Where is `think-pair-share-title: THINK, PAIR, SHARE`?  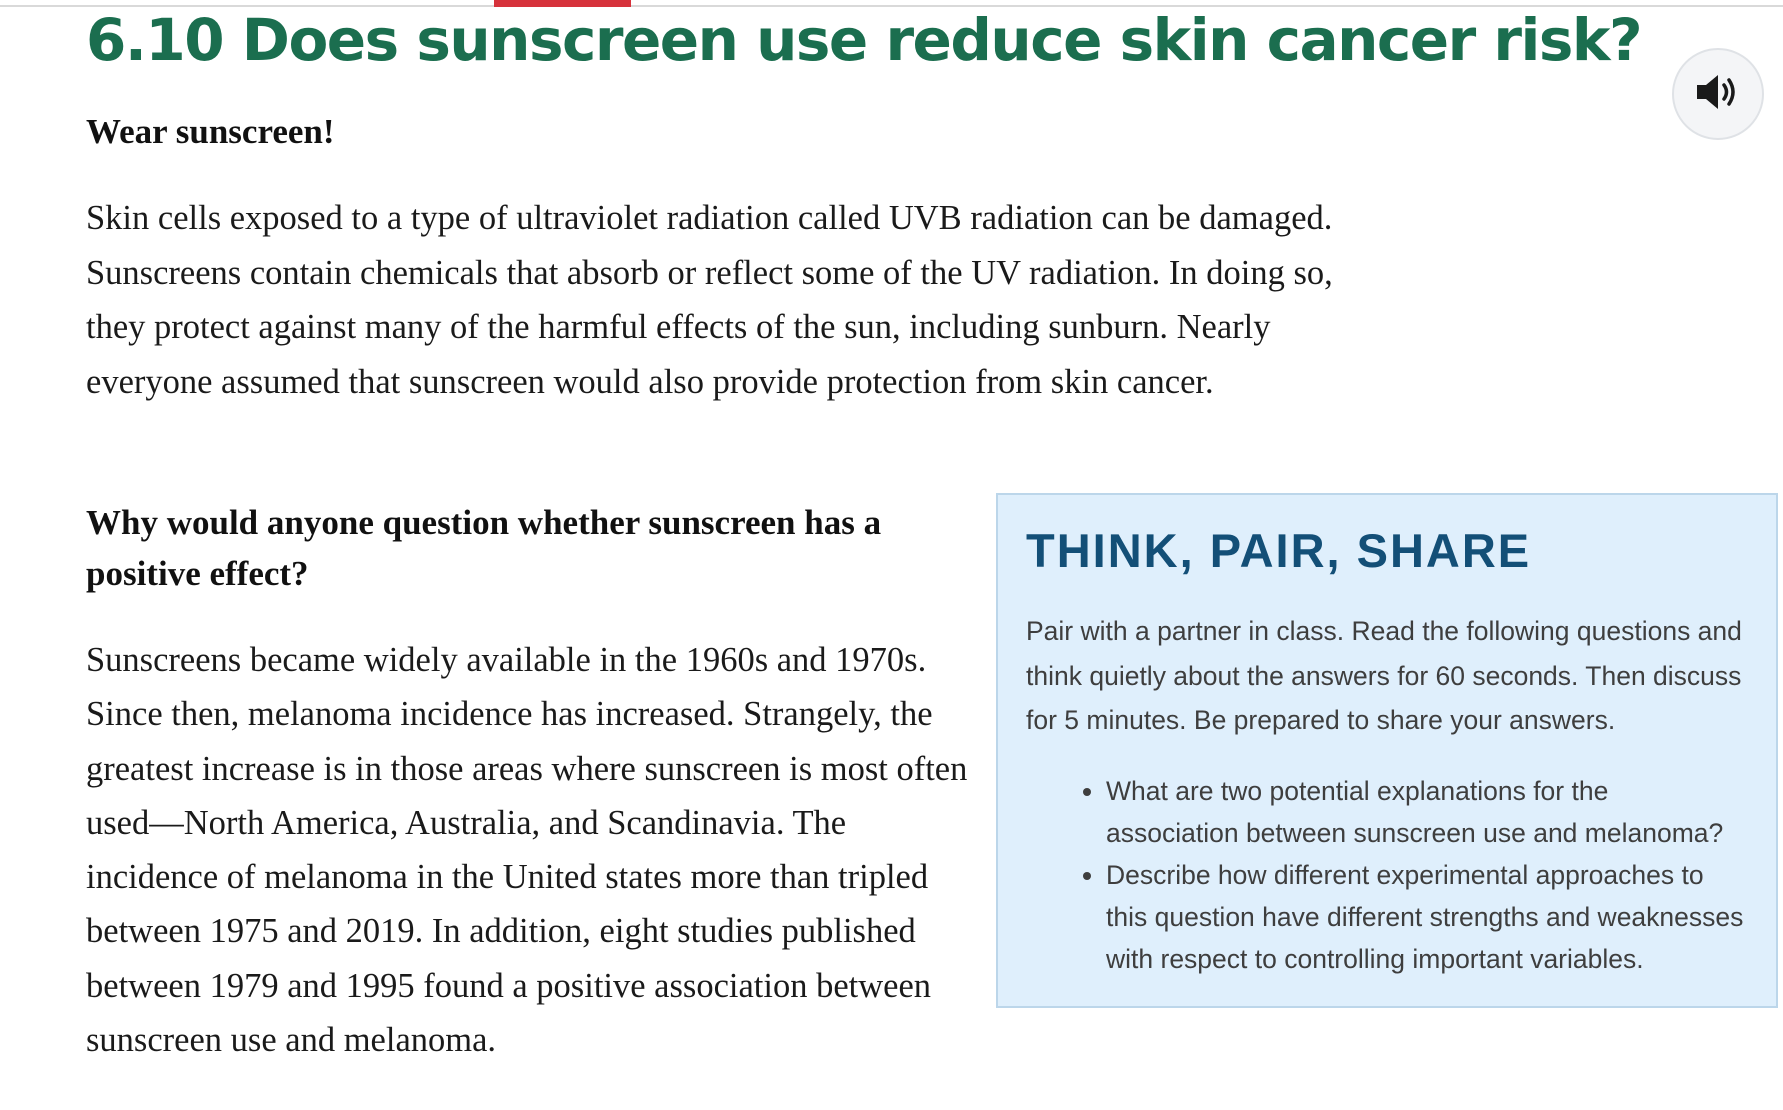 think-pair-share-title: THINK, PAIR, SHARE is located at coordinates (1279, 550).